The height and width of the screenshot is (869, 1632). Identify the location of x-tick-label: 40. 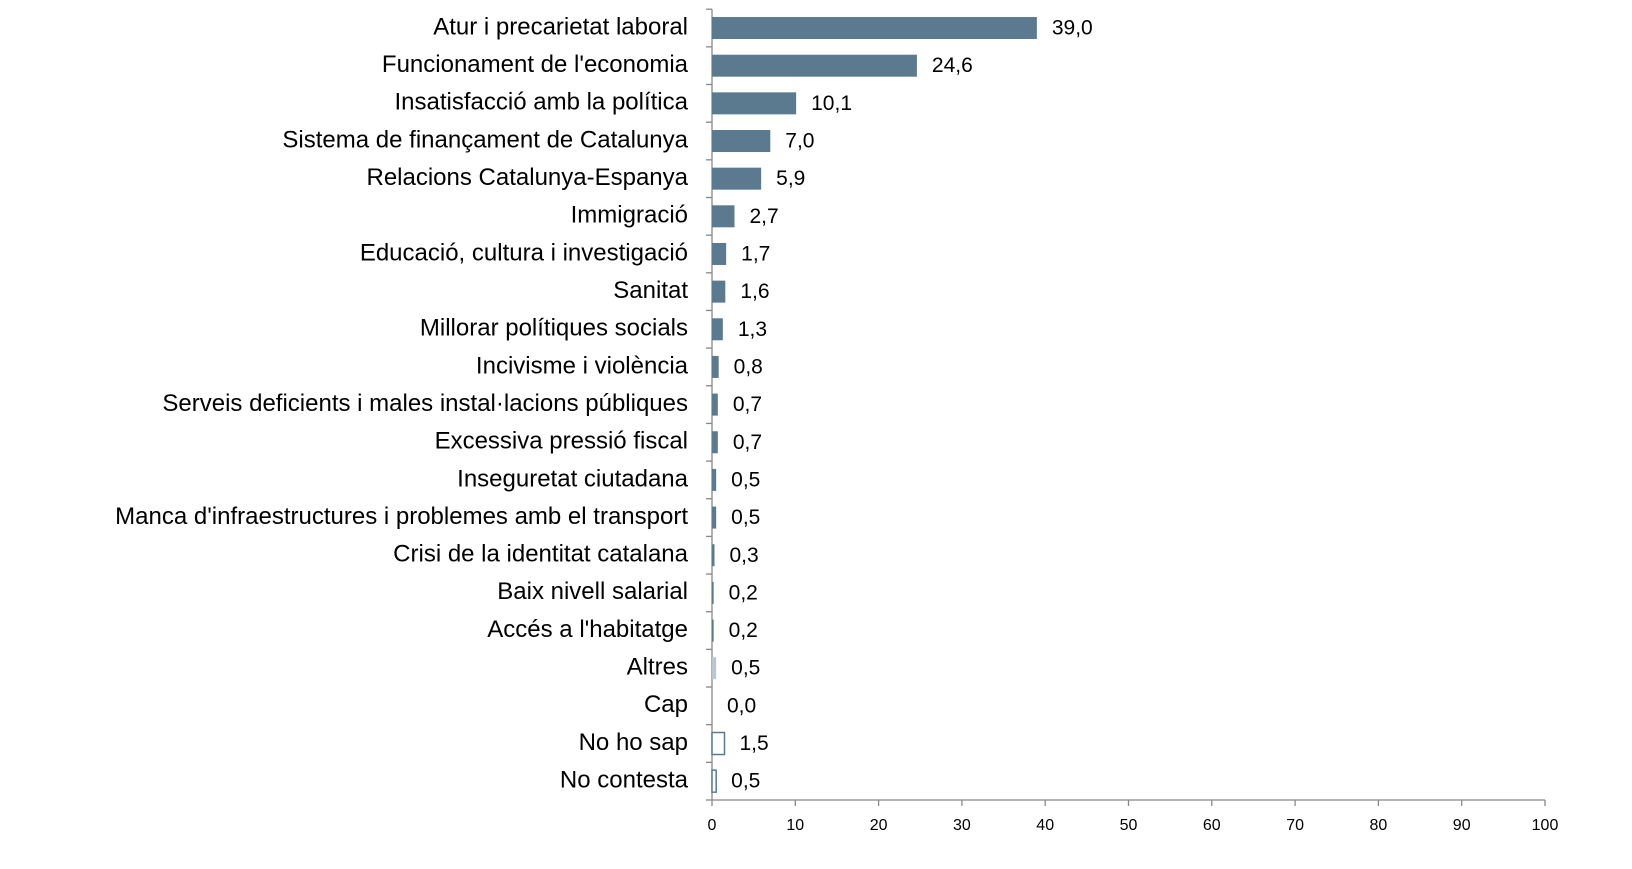
(1045, 825).